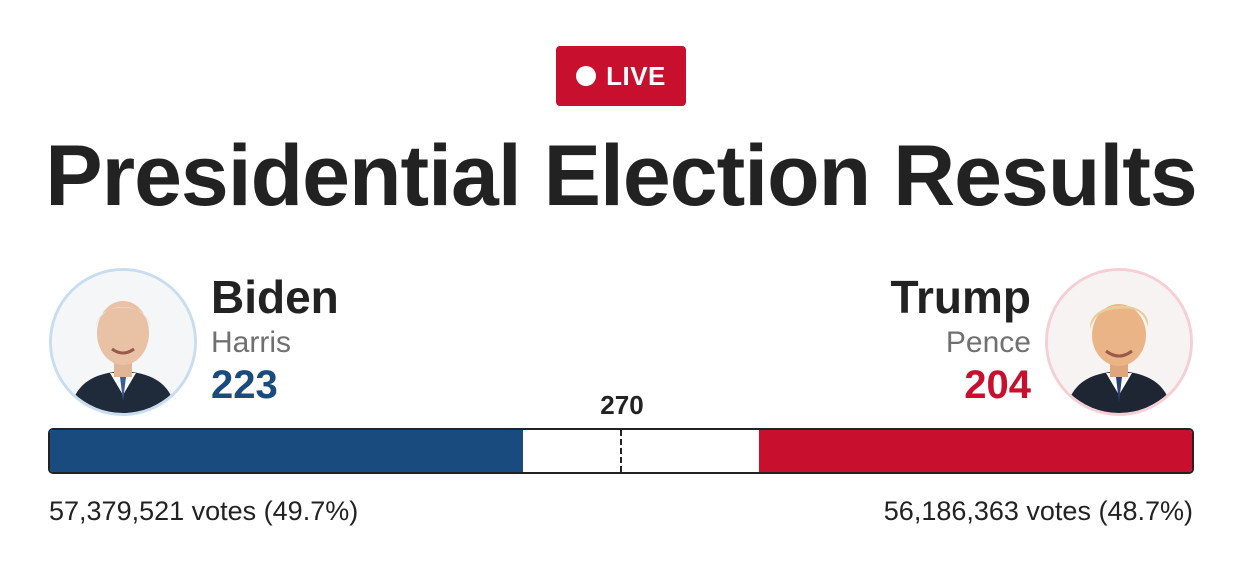 This screenshot has height=577, width=1242. Describe the element at coordinates (960, 297) in the screenshot. I see `right-candidate-name: Trump` at that location.